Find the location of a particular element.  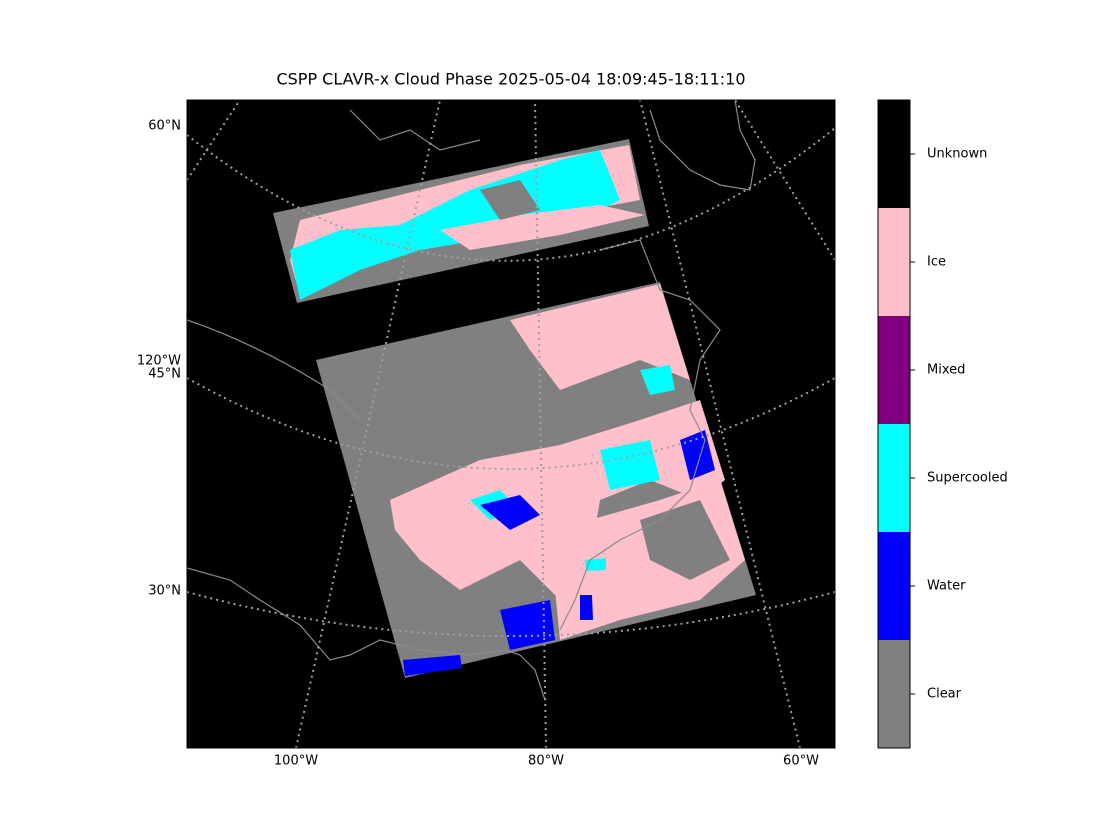

colorbar-label: Unknown is located at coordinates (957, 154).